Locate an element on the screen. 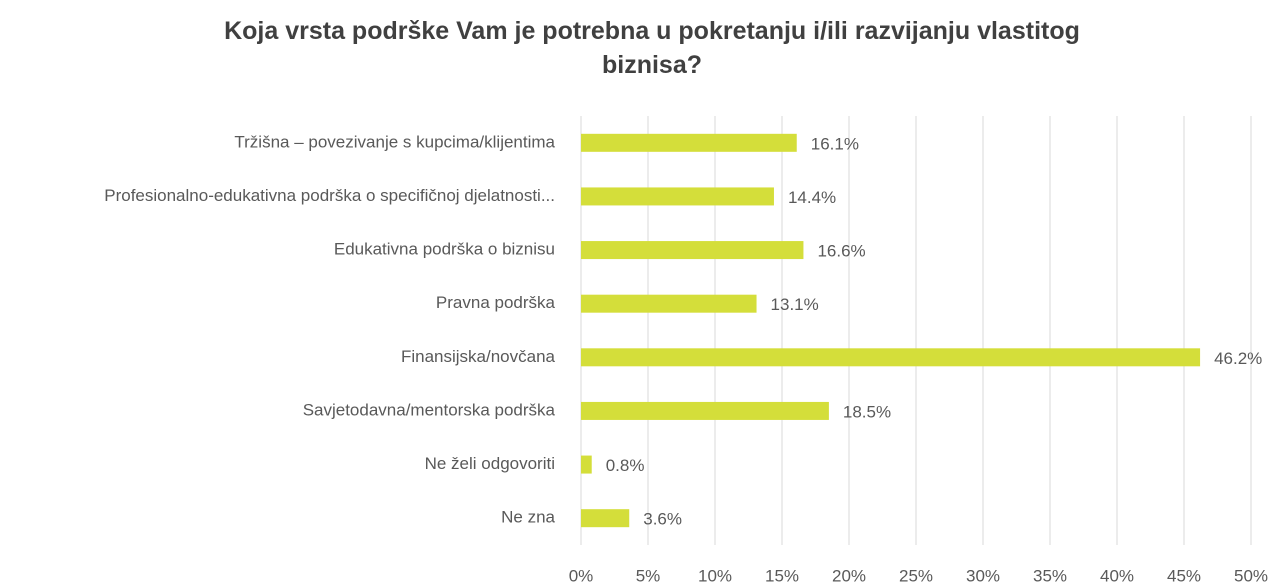 Image resolution: width=1274 pixels, height=585 pixels. y-tick-label: Edukativna podrška o biznisu is located at coordinates (444, 249).